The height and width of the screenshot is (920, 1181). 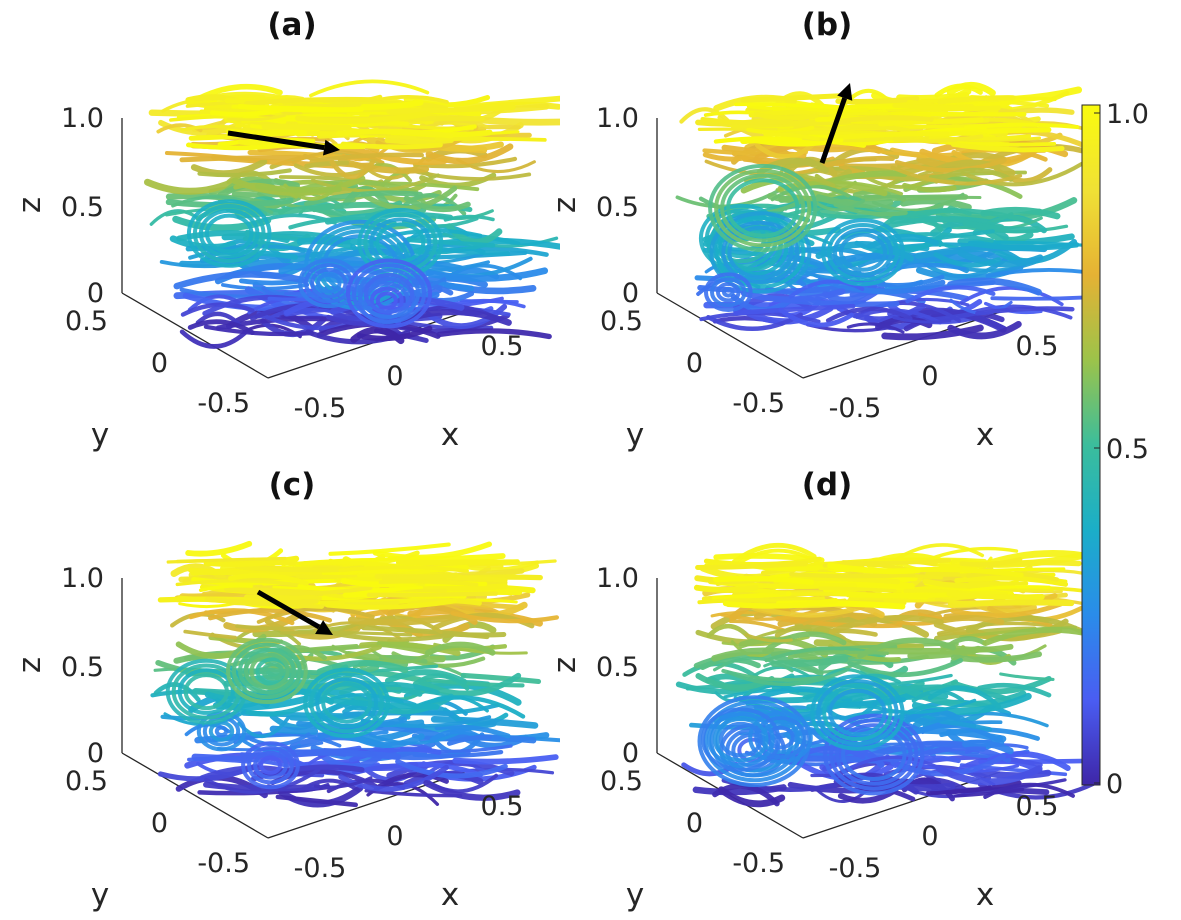 What do you see at coordinates (291, 25) in the screenshot?
I see `panel-title: (a)` at bounding box center [291, 25].